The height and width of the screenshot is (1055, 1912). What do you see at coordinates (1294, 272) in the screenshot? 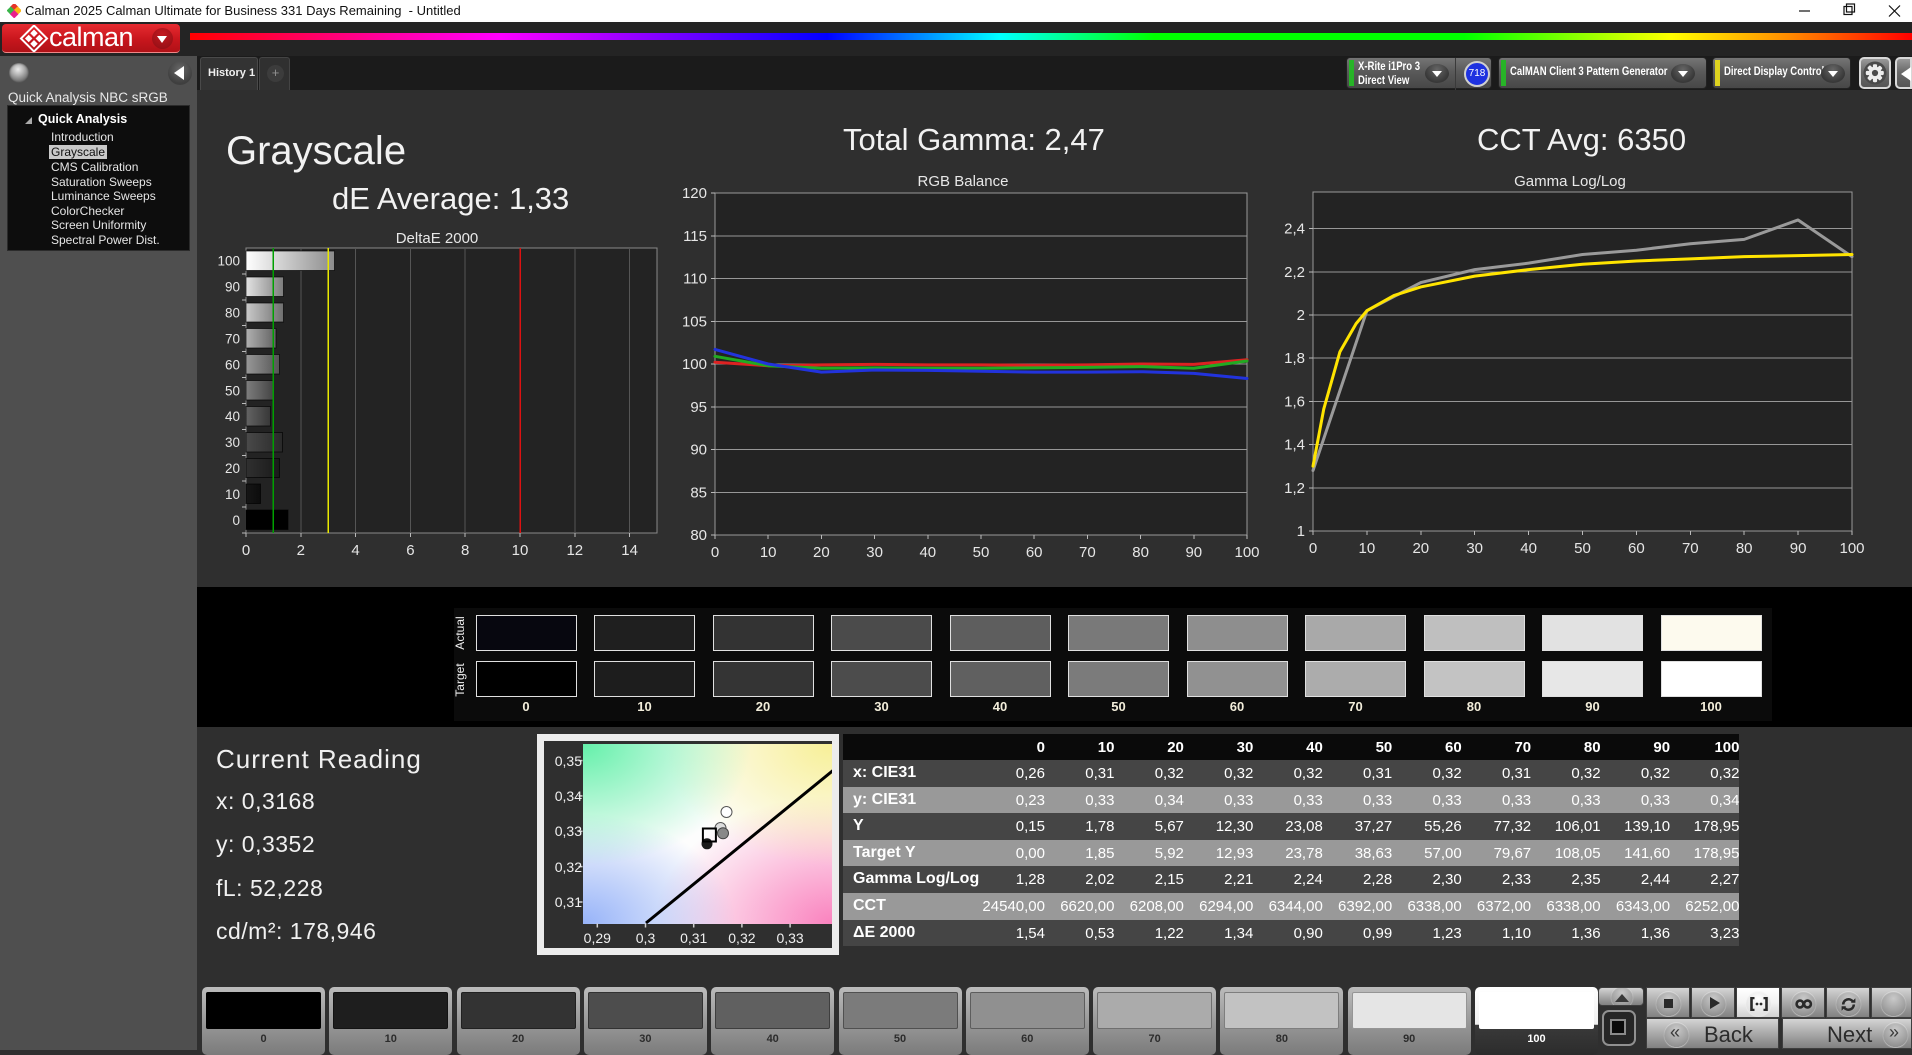
I see `svg-text: 2,2` at bounding box center [1294, 272].